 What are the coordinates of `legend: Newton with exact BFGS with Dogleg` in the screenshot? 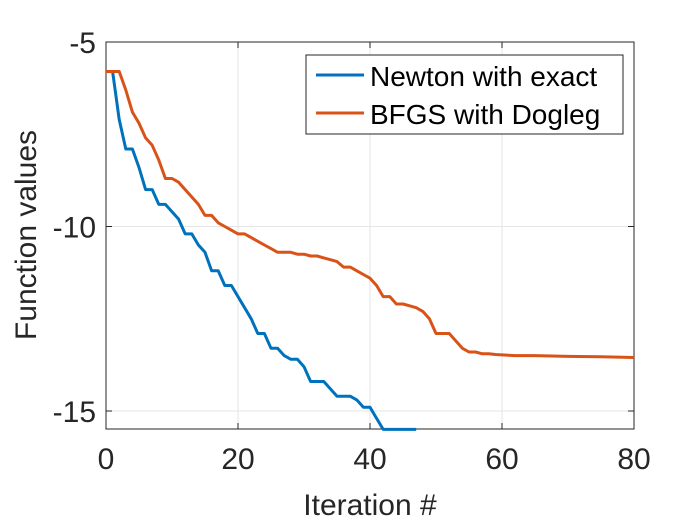 It's located at (464, 94).